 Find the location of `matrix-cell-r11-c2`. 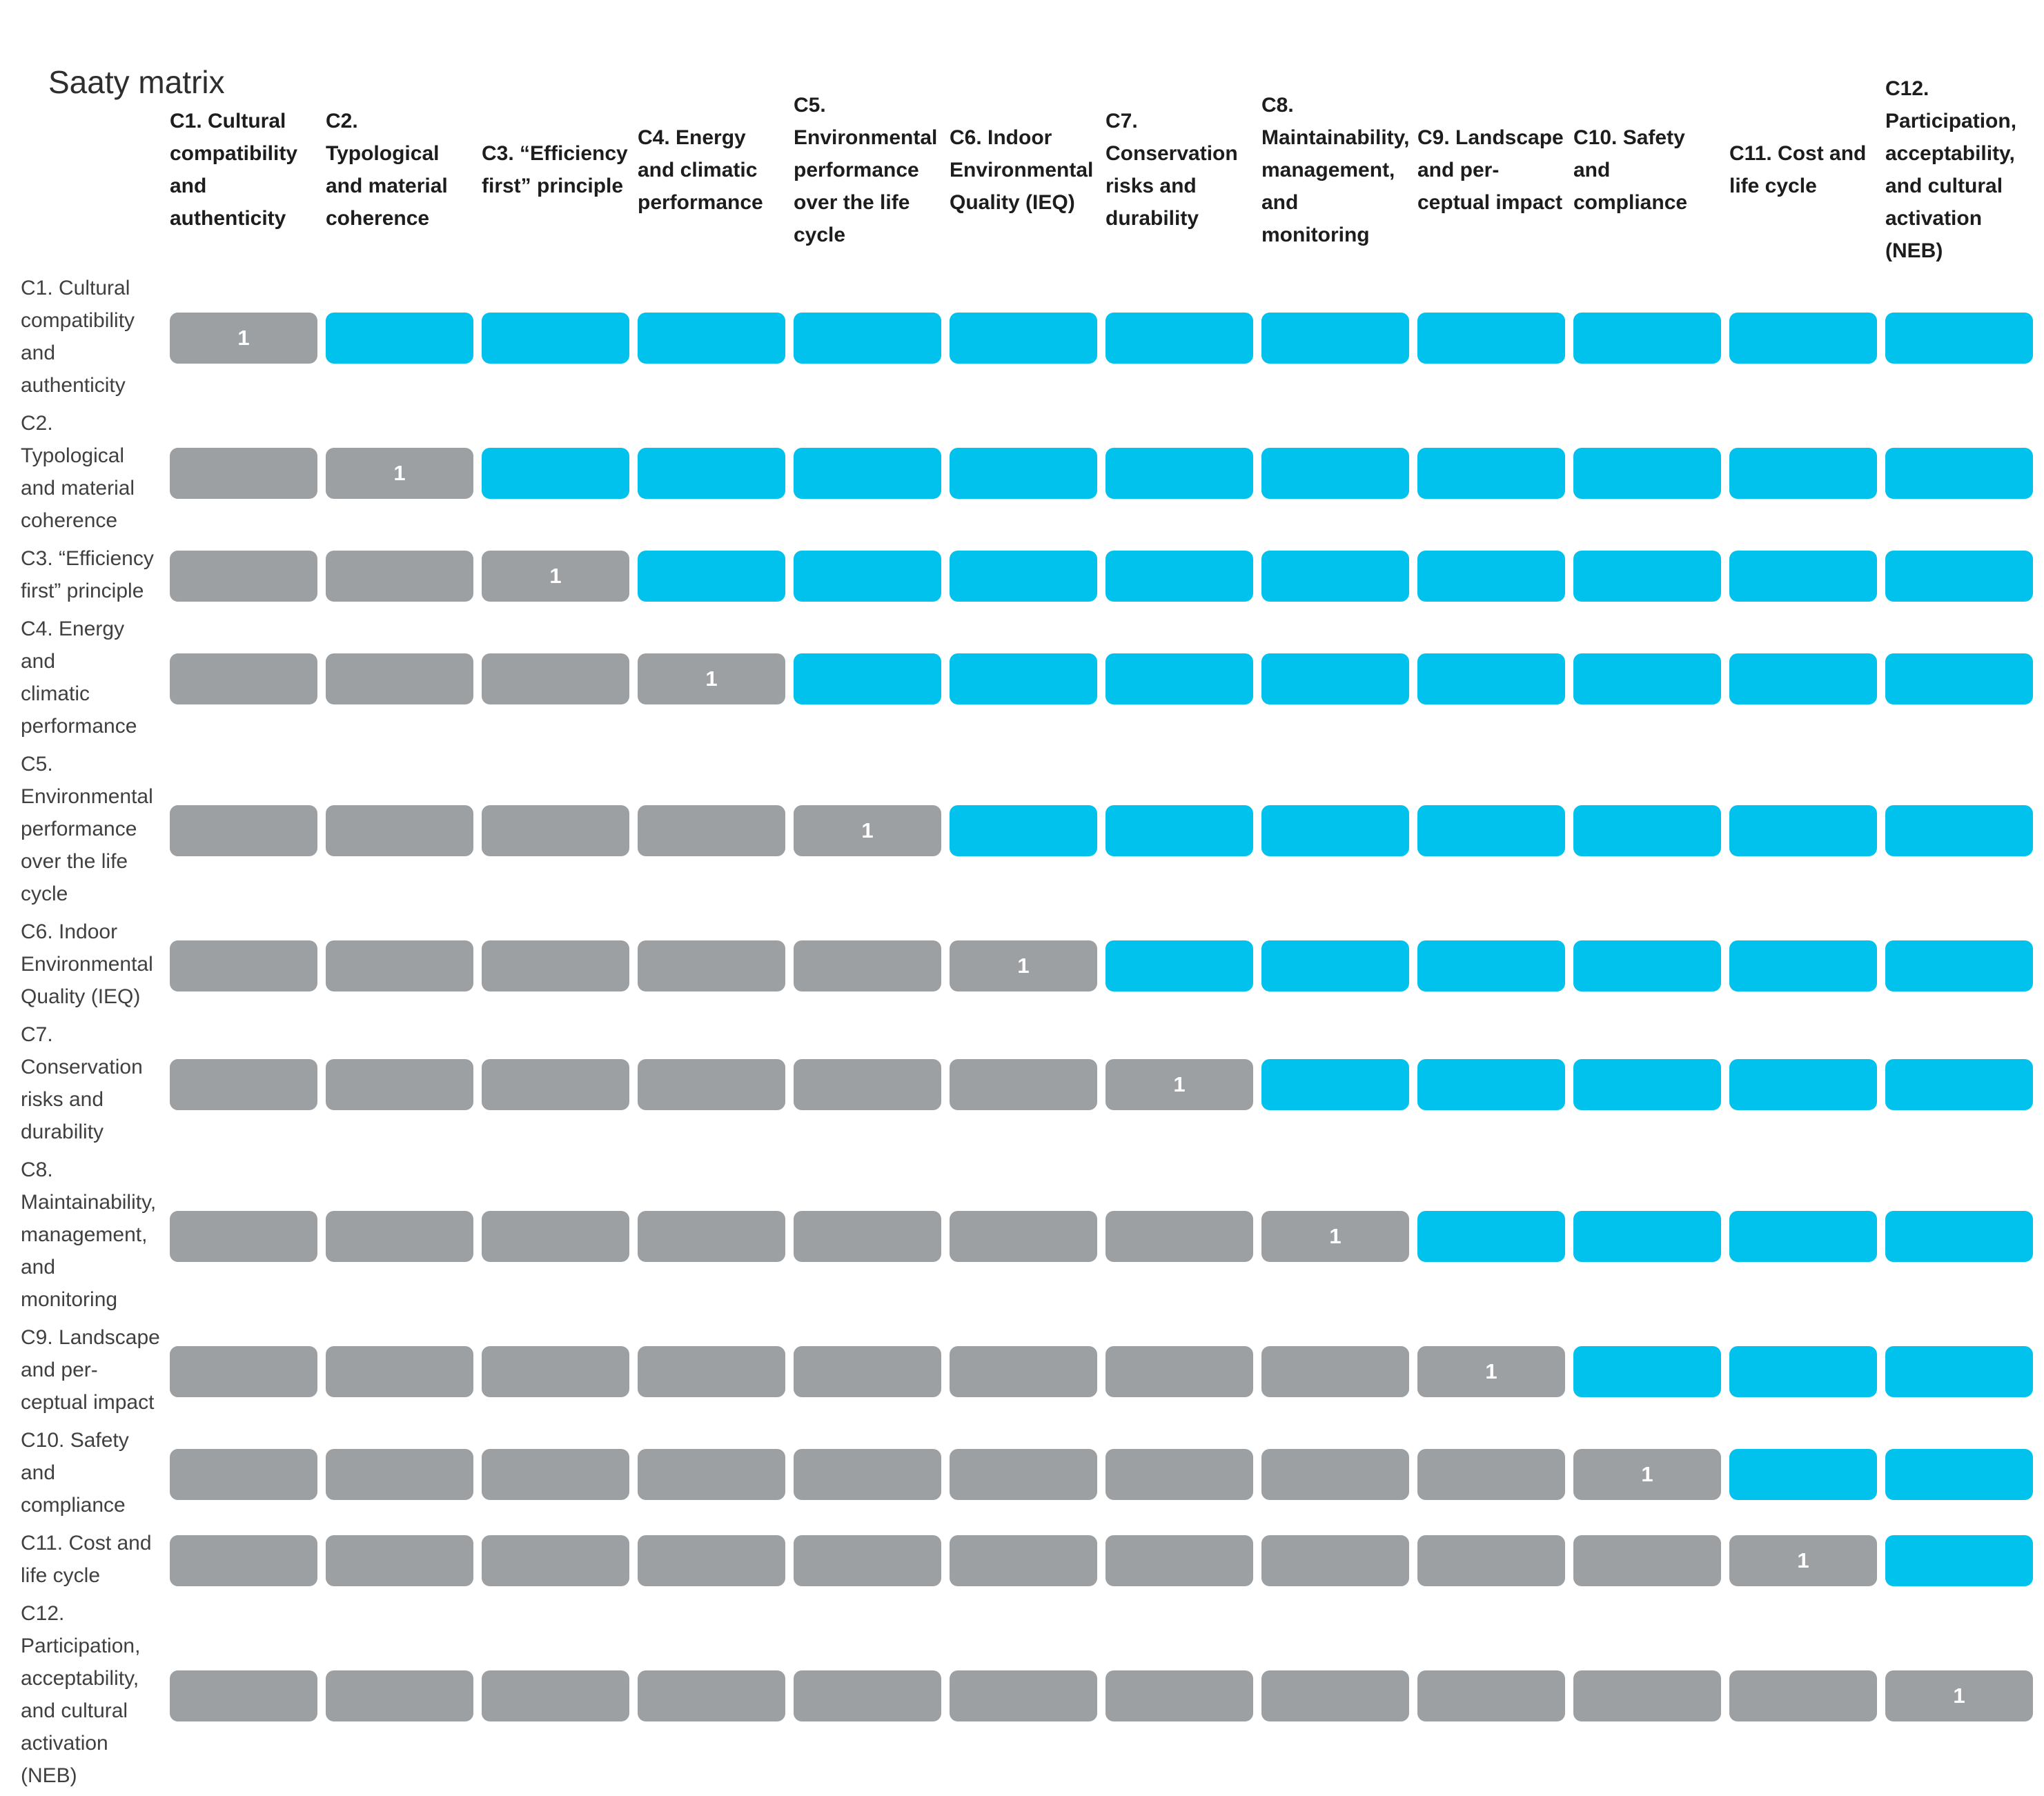

matrix-cell-r11-c2 is located at coordinates (399, 1561).